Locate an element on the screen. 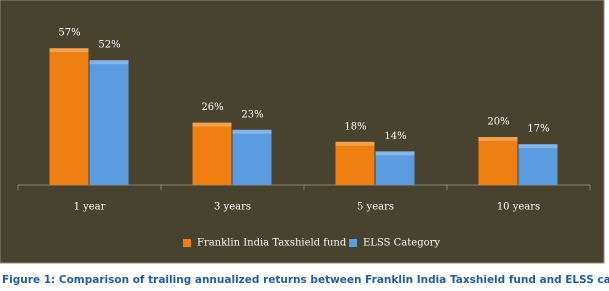 Image resolution: width=609 pixels, height=291 pixels. data-label: 20% is located at coordinates (498, 122).